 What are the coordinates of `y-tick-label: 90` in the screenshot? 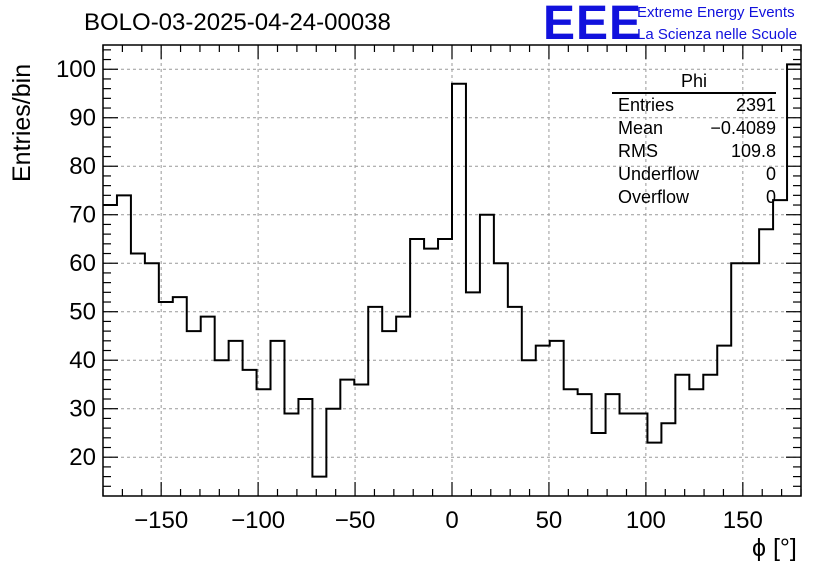 It's located at (82, 118).